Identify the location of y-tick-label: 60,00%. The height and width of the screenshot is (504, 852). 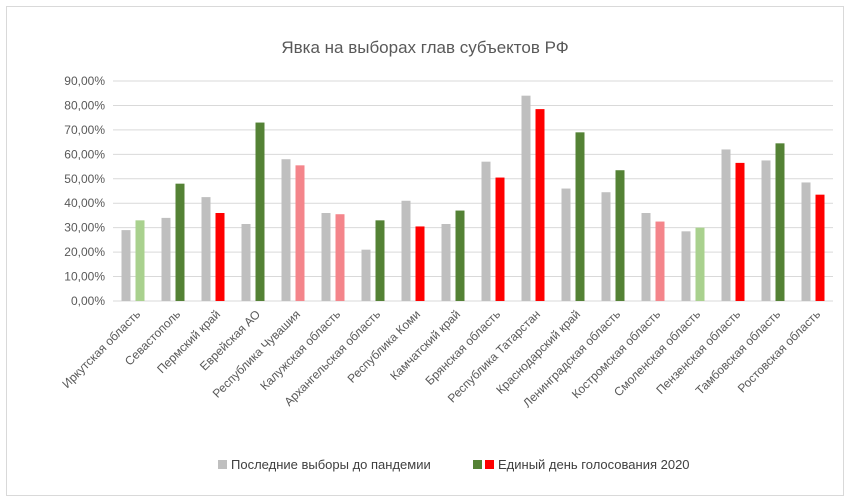
(84, 154).